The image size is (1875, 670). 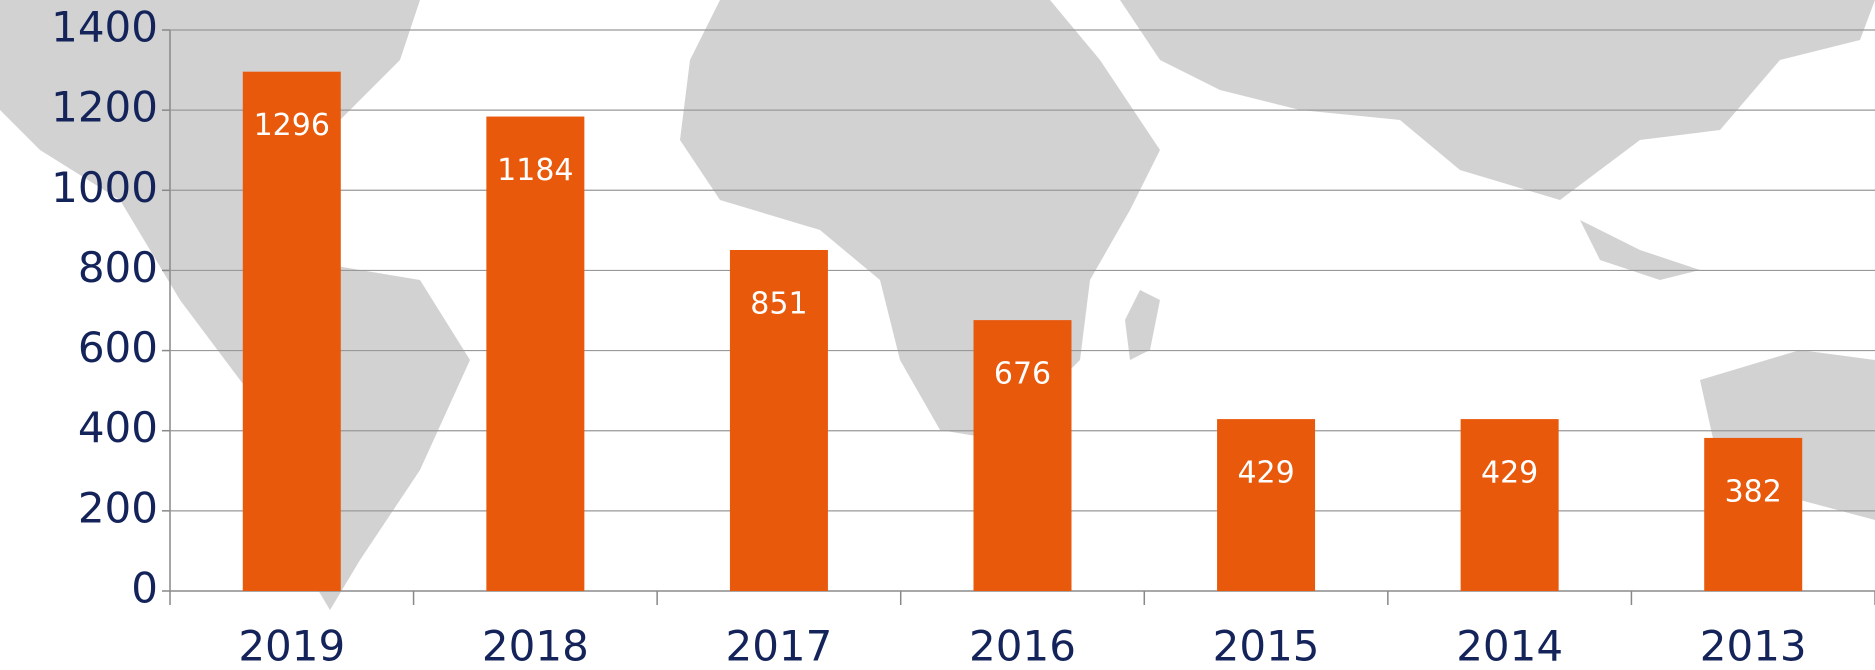 I want to click on y-tick-label: 200, so click(x=118, y=507).